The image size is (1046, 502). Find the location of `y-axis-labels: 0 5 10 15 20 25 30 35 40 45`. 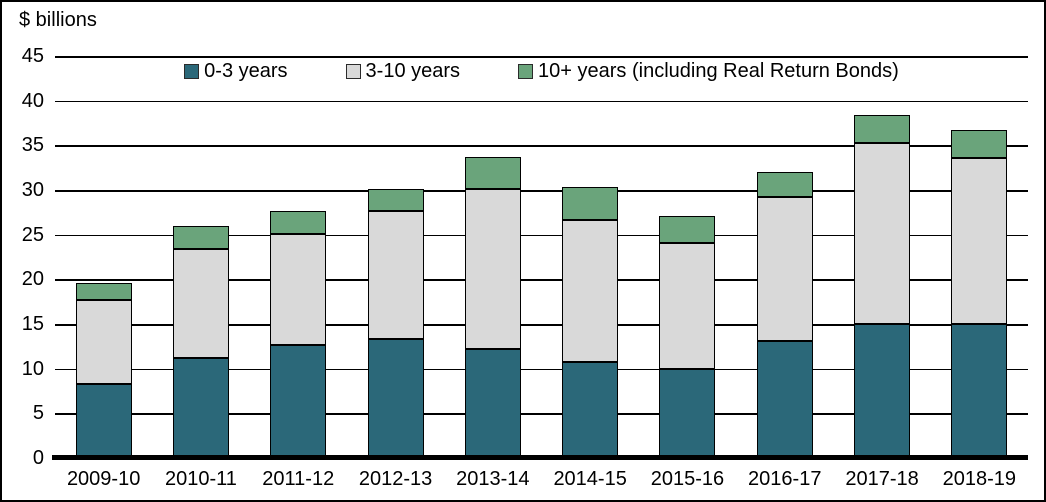

y-axis-labels: 0 5 10 15 20 25 30 35 40 45 is located at coordinates (24, 257).